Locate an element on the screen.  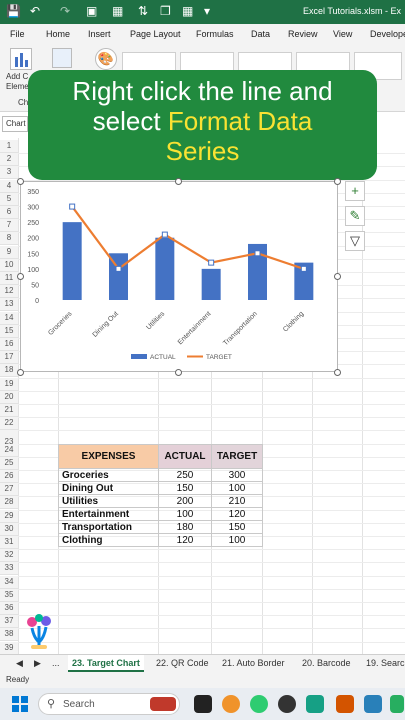
row-header: 10 is located at coordinates (9, 265).